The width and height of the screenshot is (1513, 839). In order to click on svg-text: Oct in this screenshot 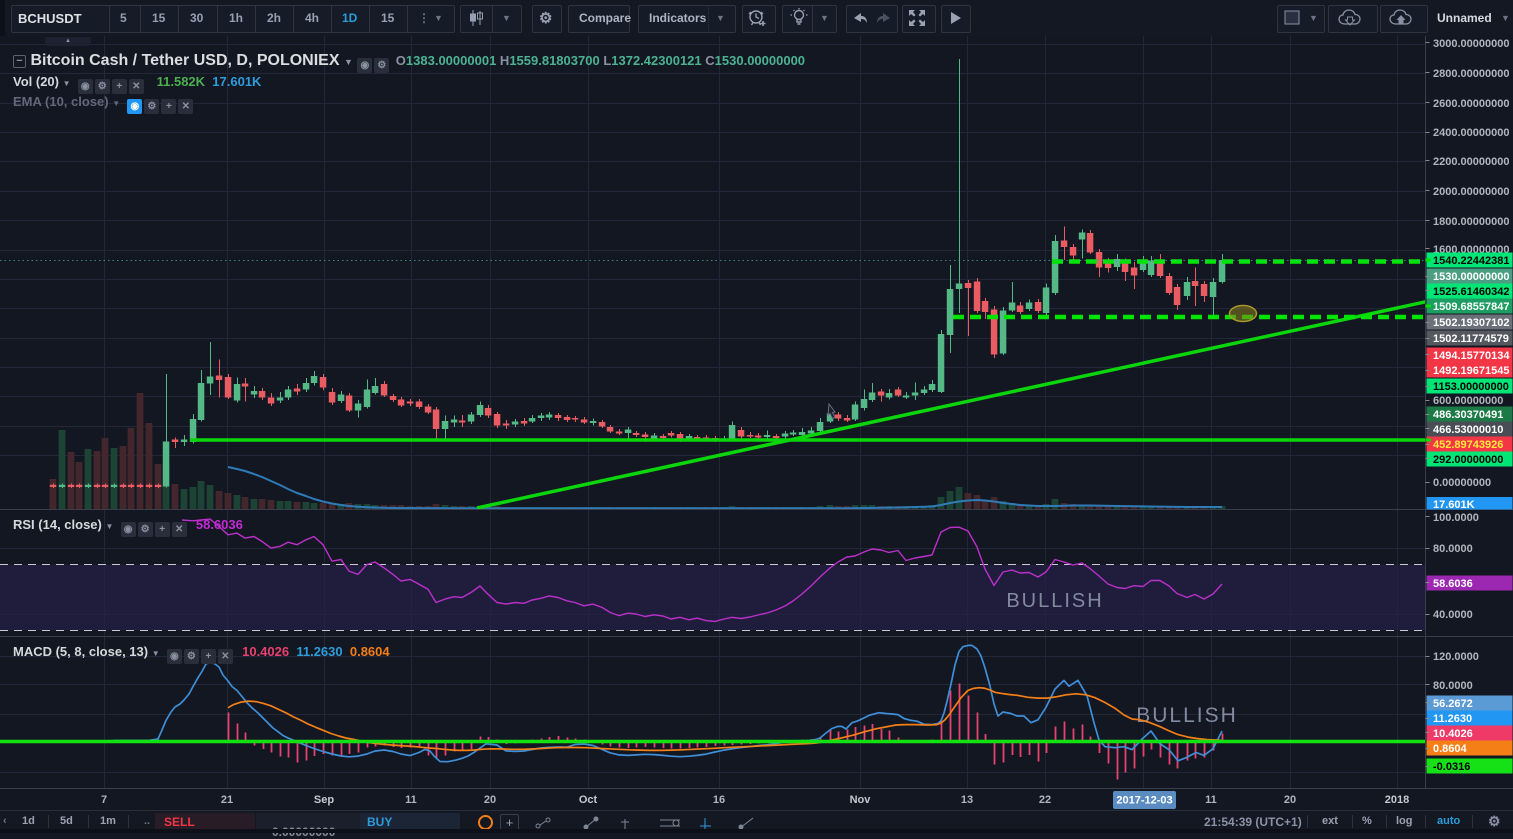, I will do `click(588, 800)`.